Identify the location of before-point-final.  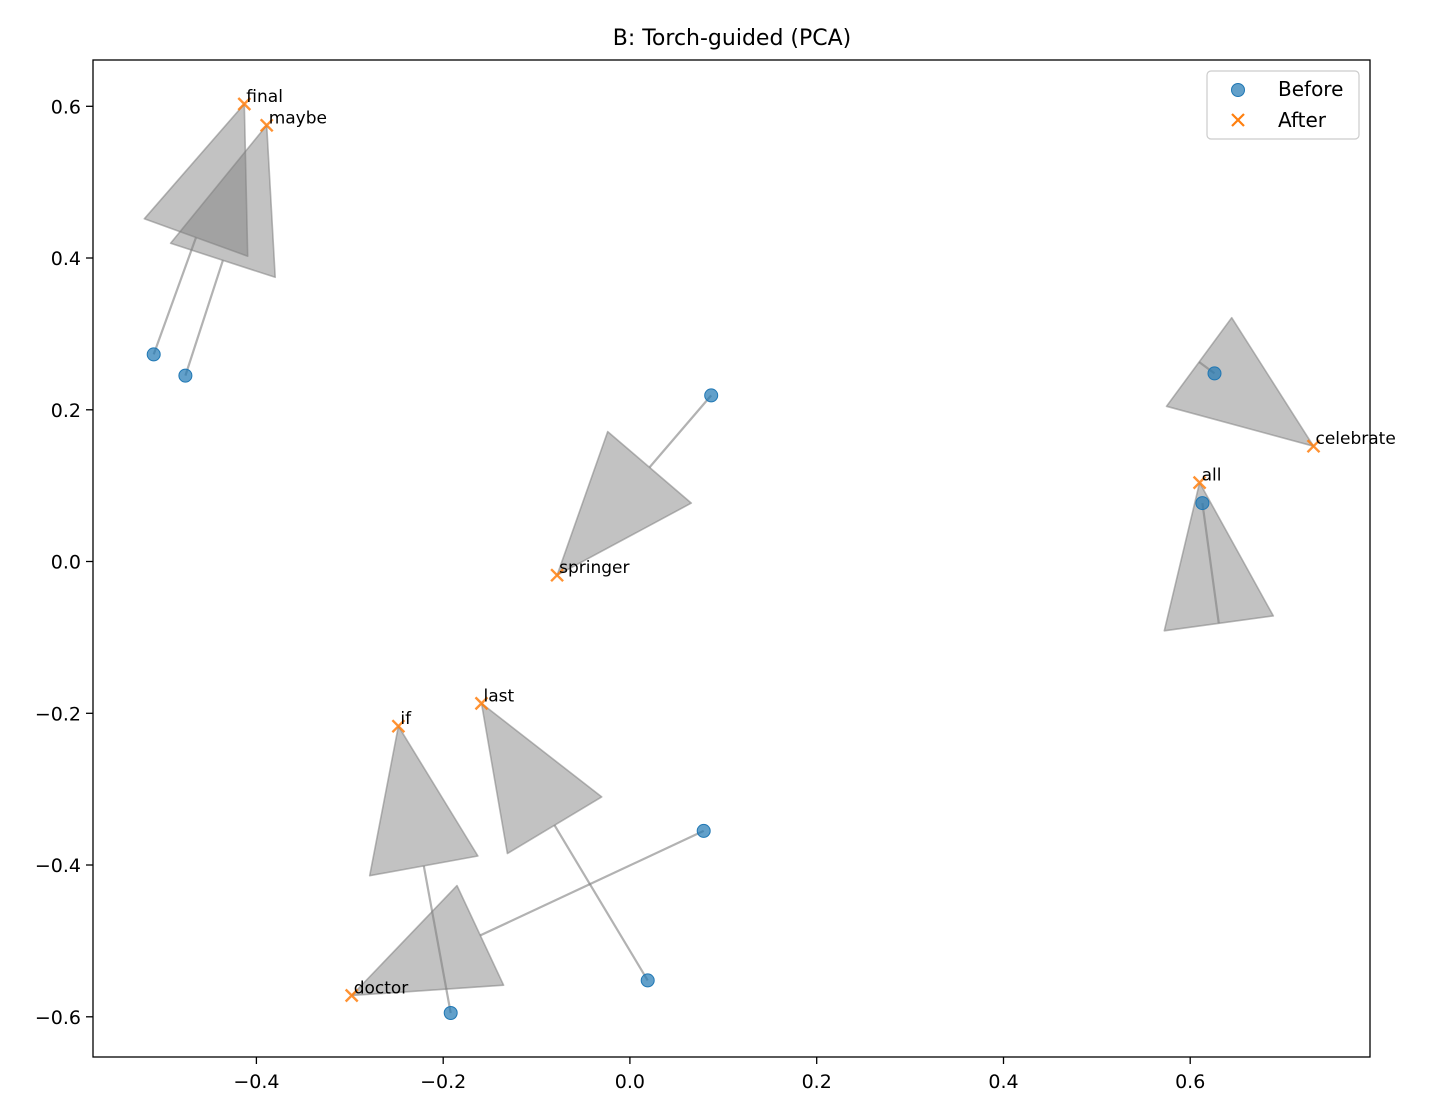
(153, 354).